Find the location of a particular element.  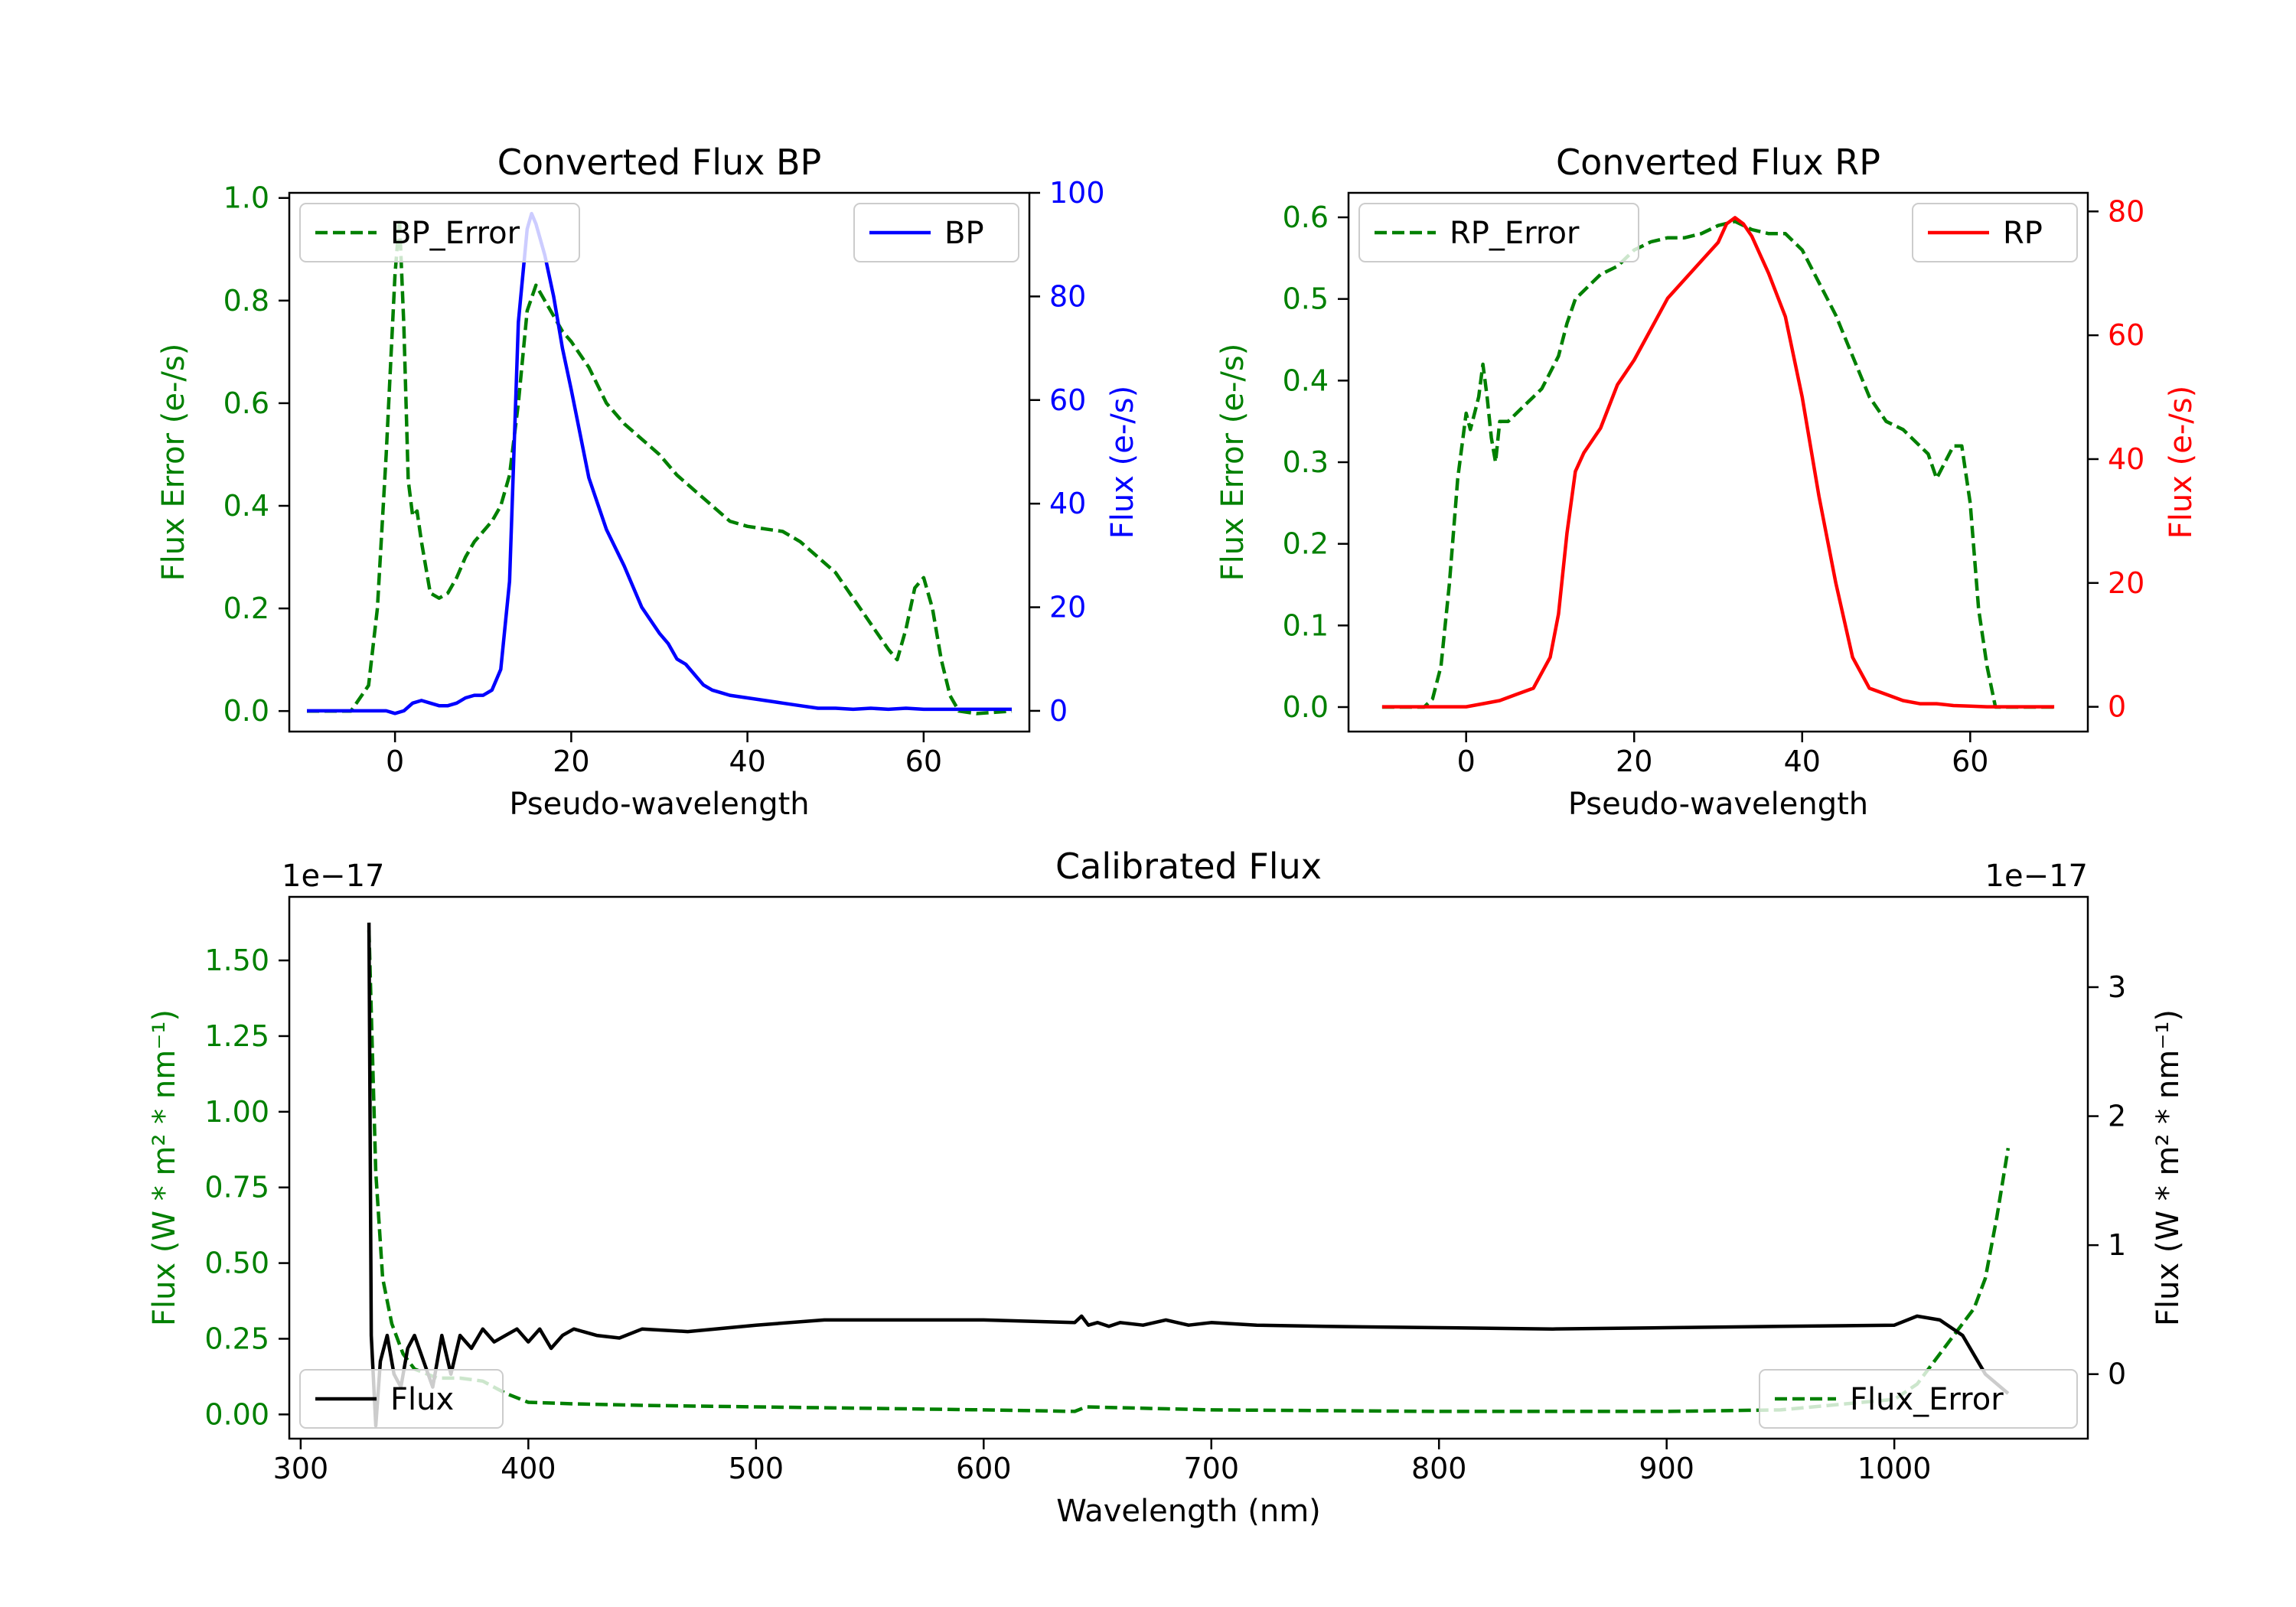

series-line-bp-error is located at coordinates (660, 466).